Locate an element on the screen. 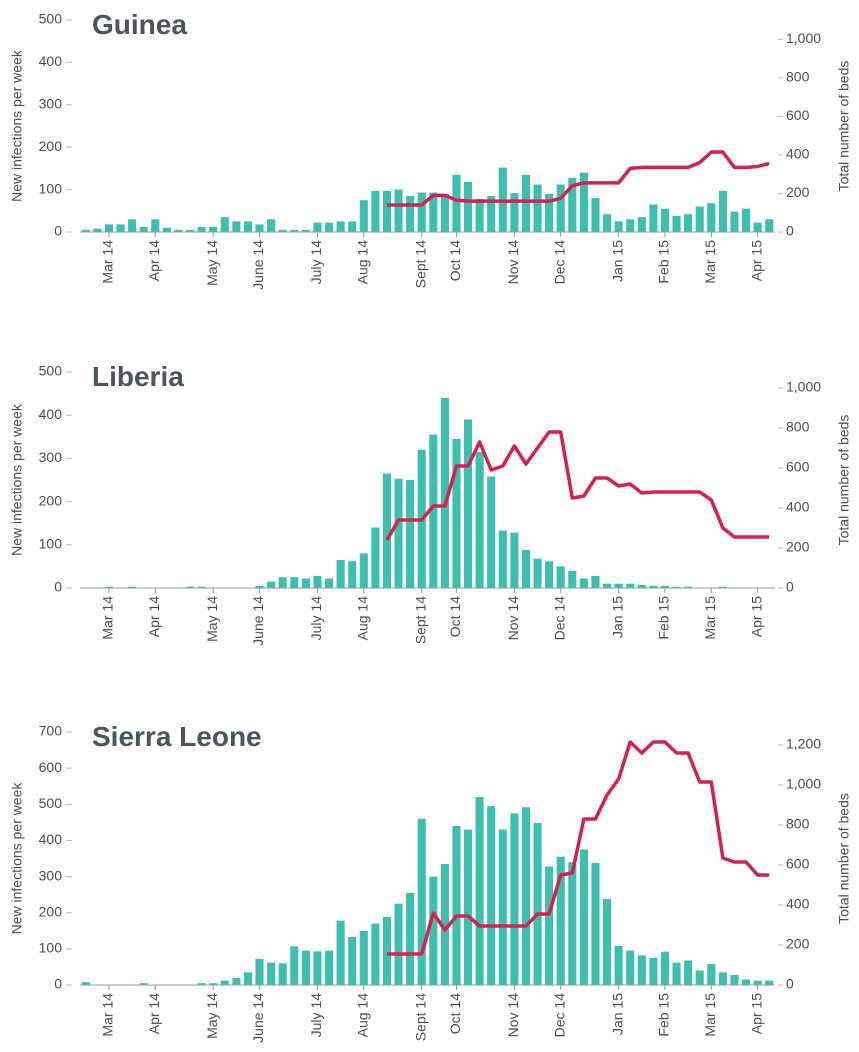 The width and height of the screenshot is (859, 1052). y-tick-label: 100 is located at coordinates (51, 948).